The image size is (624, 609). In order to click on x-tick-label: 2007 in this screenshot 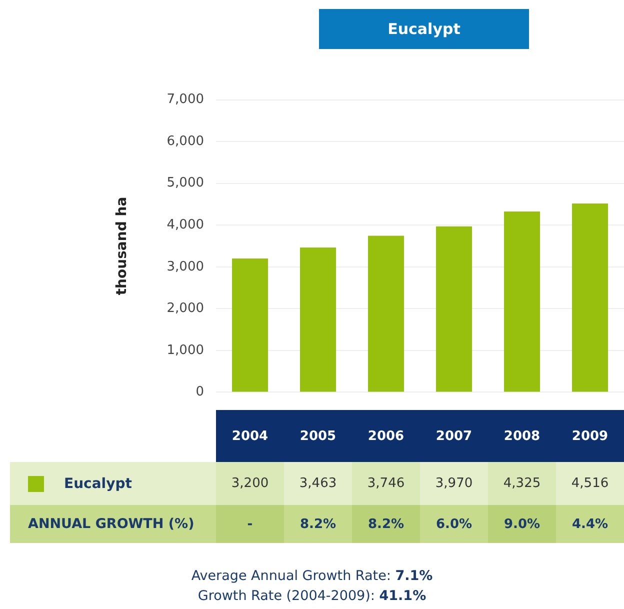, I will do `click(454, 437)`.